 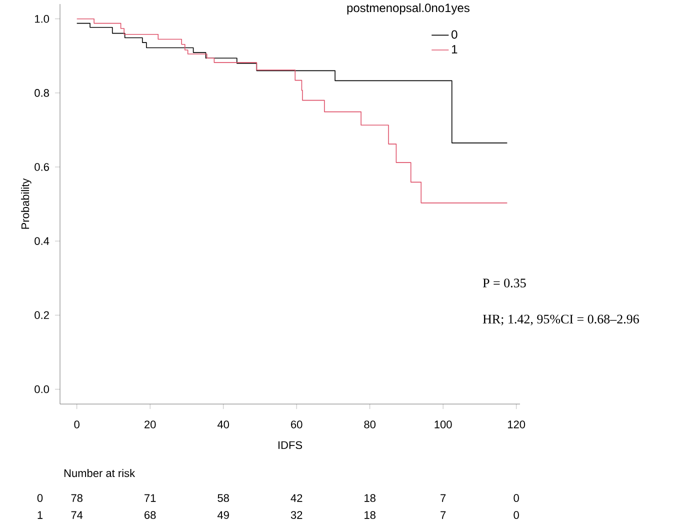 I want to click on x-axis-title: IDFS, so click(x=290, y=445).